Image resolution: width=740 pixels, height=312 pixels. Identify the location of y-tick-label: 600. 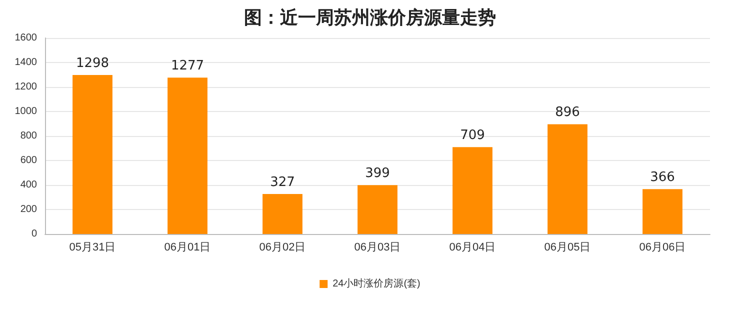
(29, 160).